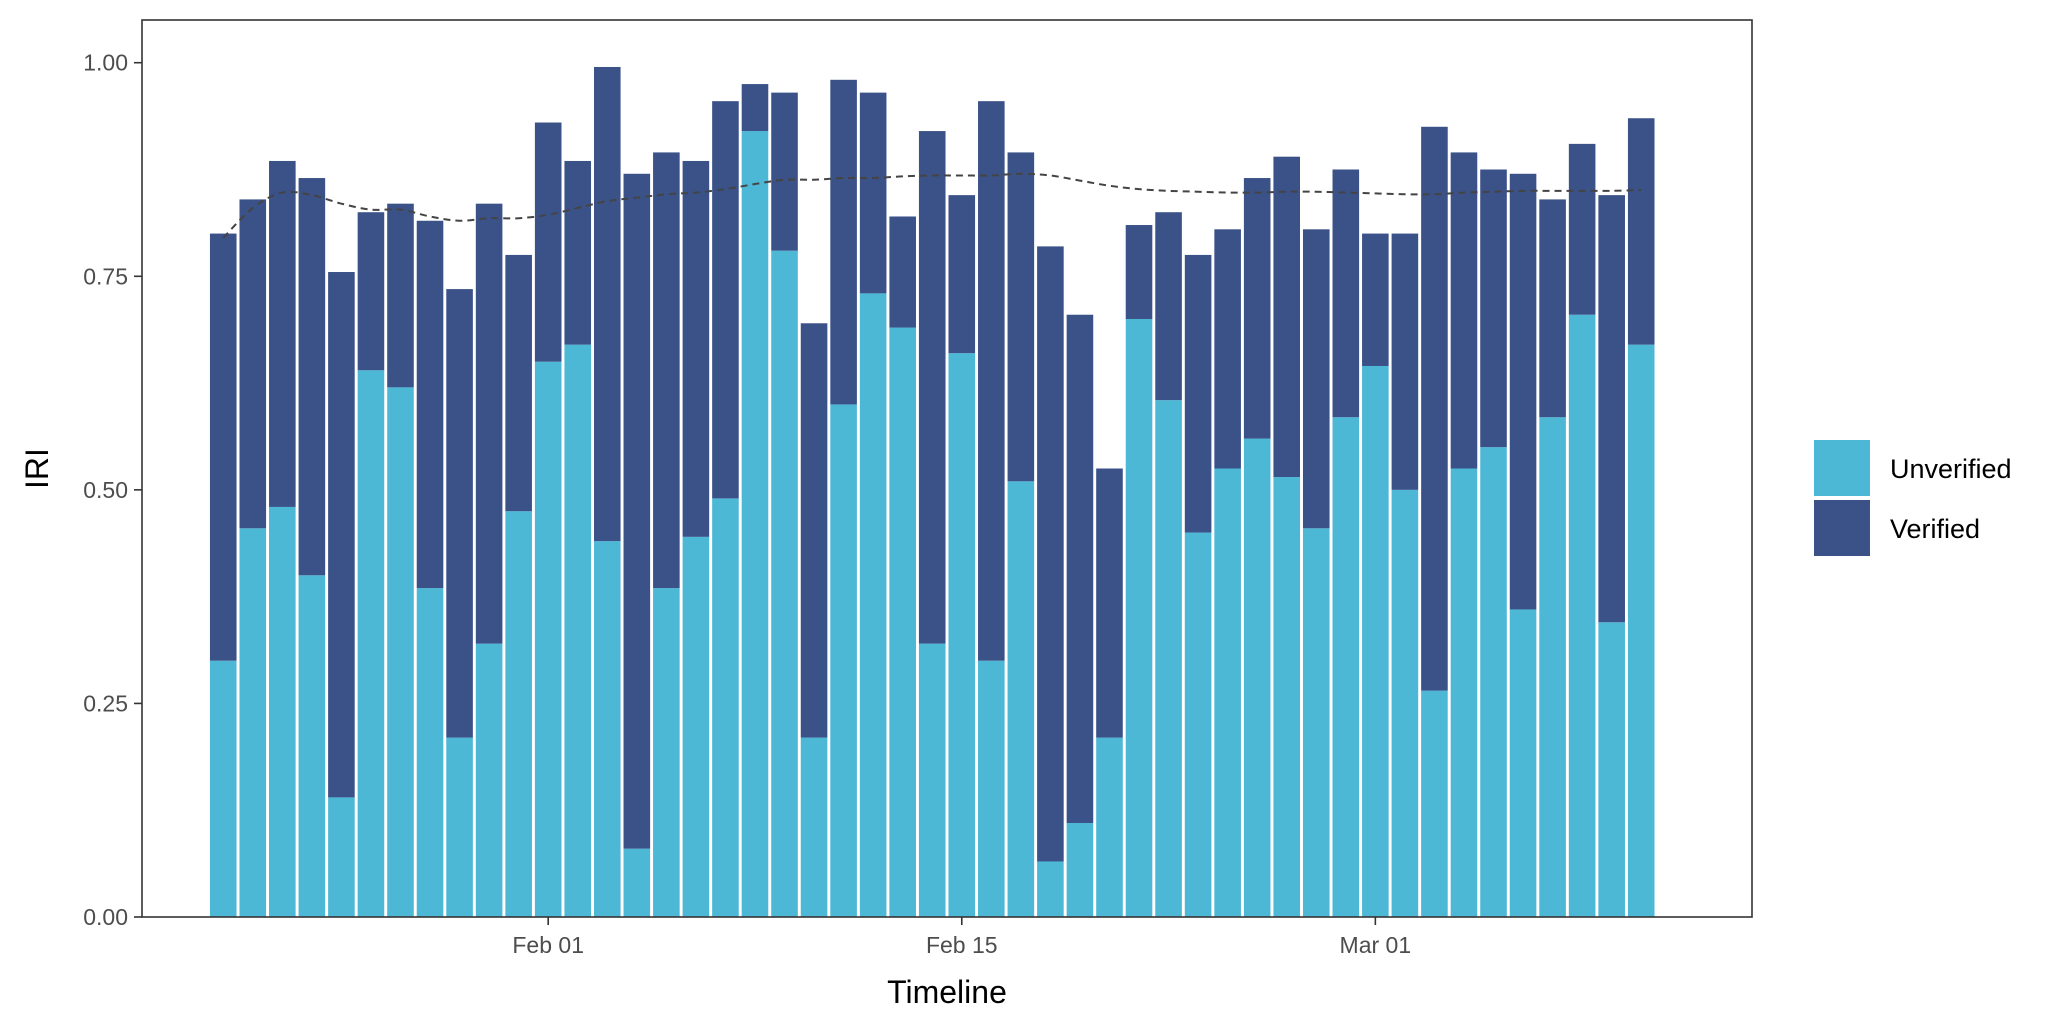 Image resolution: width=2048 pixels, height=1024 pixels. I want to click on y-tick-label: 0.25, so click(105, 703).